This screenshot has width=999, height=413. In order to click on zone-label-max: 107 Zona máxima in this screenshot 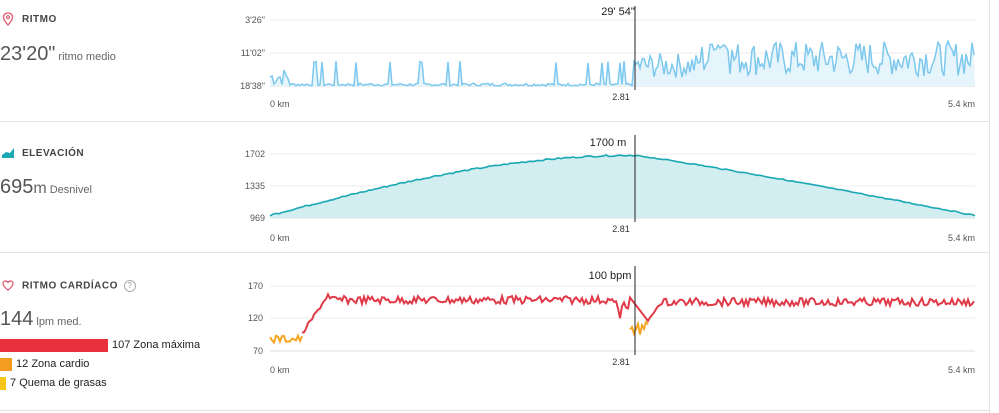, I will do `click(156, 345)`.